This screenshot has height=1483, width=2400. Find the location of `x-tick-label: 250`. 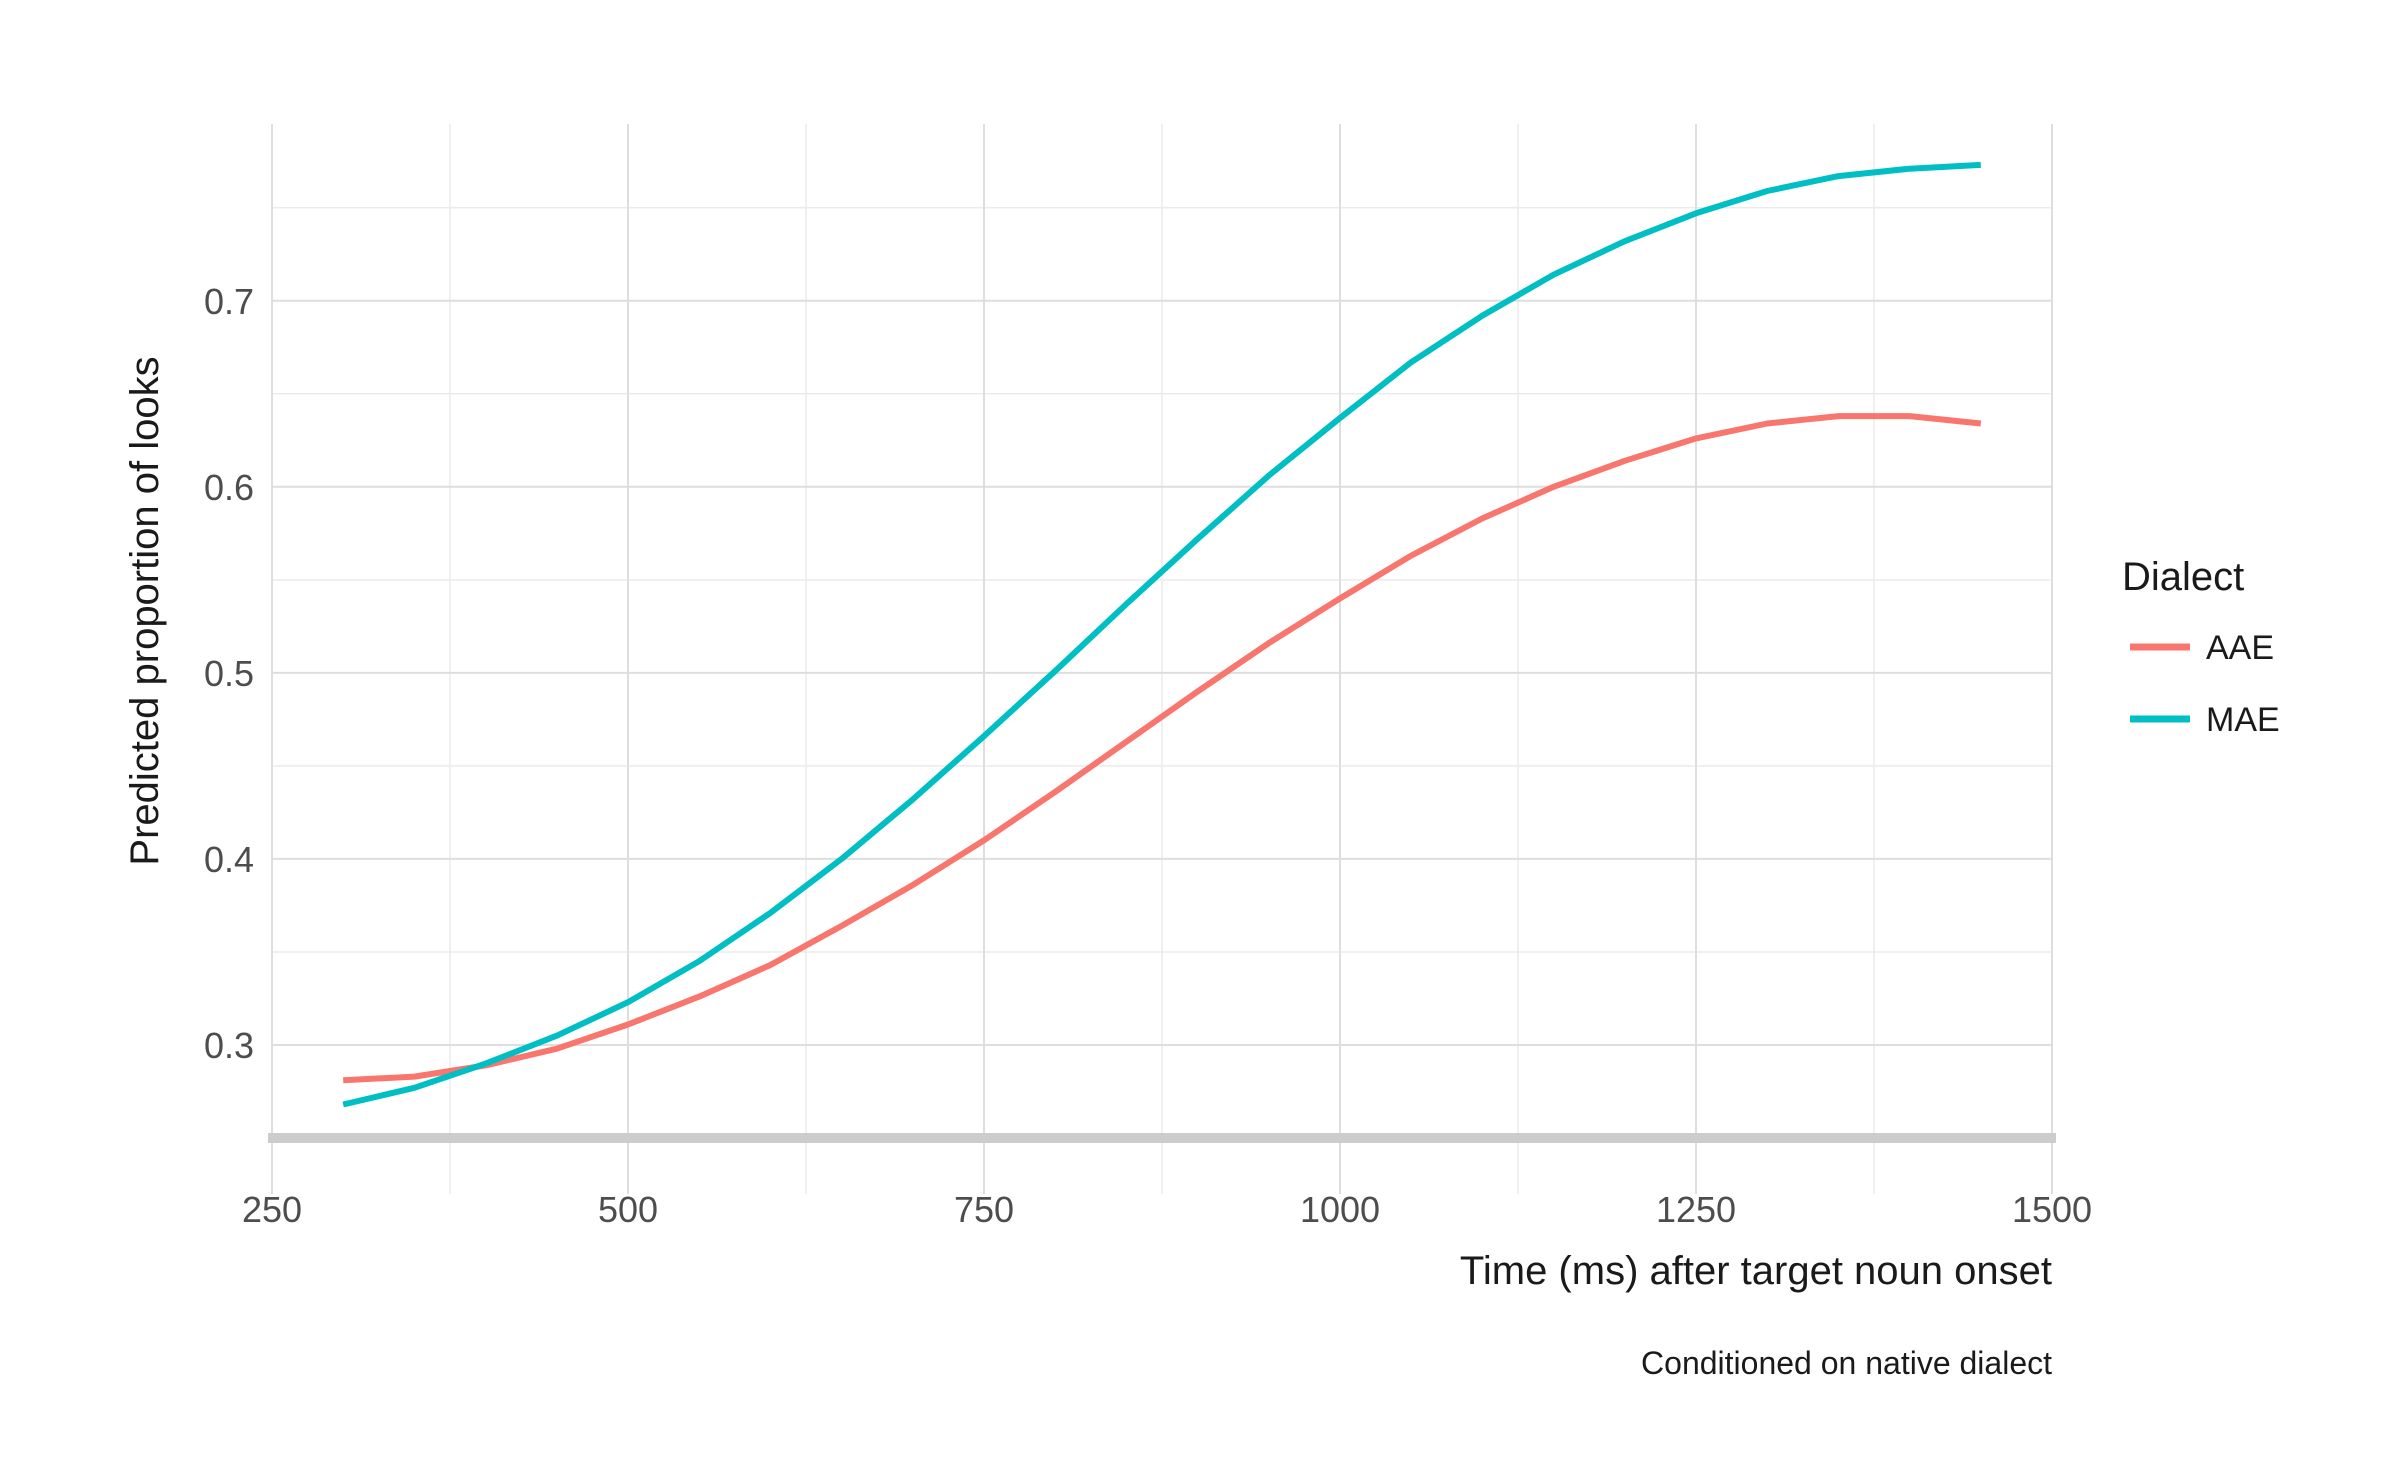

x-tick-label: 250 is located at coordinates (272, 1209).